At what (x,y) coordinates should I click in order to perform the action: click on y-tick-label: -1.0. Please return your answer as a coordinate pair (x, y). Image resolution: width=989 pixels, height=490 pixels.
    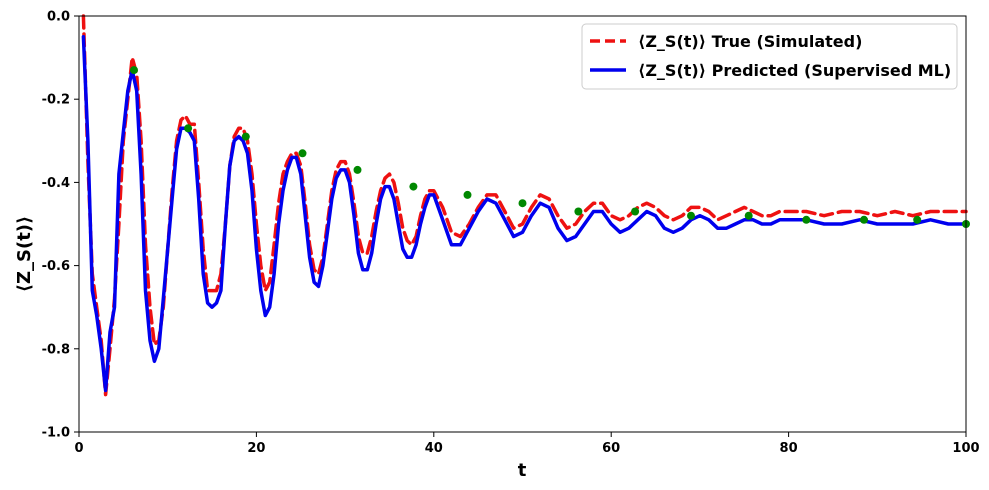
    Looking at the image, I should click on (56, 433).